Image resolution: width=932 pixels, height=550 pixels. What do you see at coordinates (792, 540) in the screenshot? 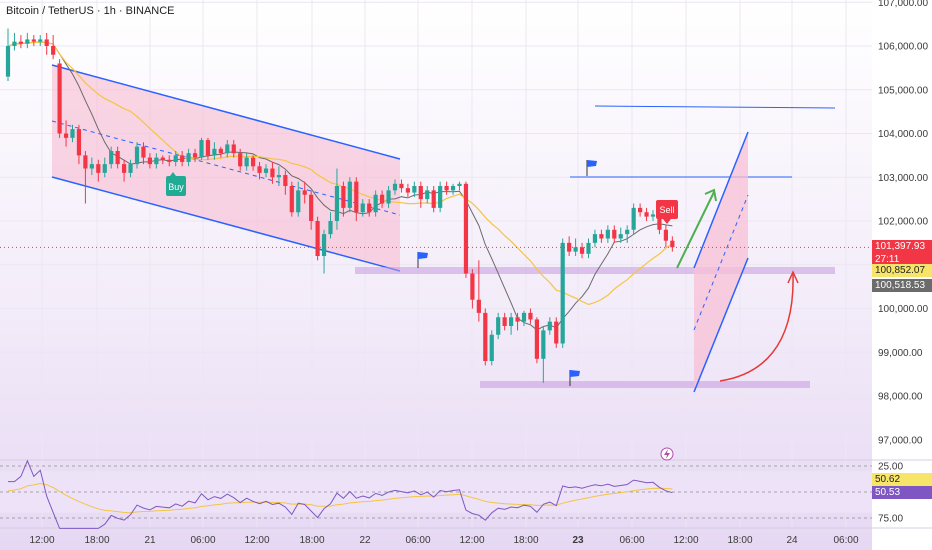
I see `x-tick-label: 24` at bounding box center [792, 540].